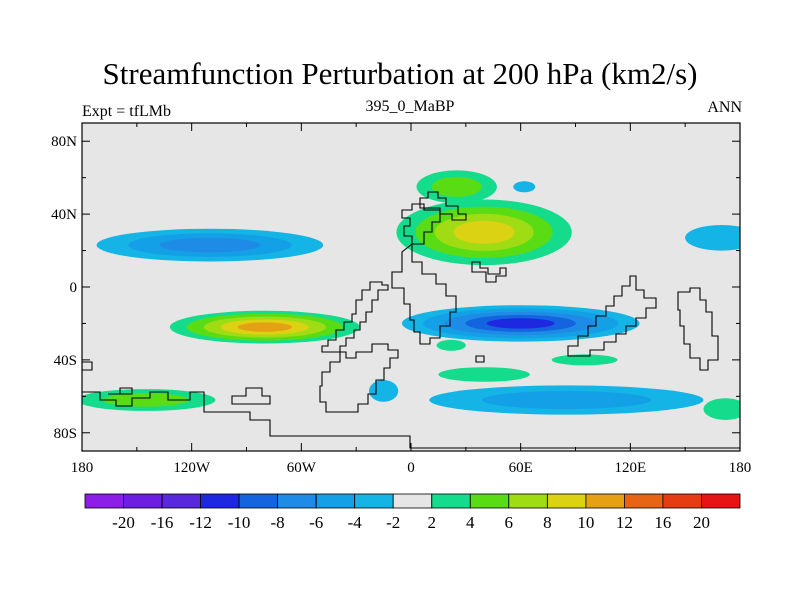  Describe the element at coordinates (698, 329) in the screenshot. I see `coastline-australia` at that location.